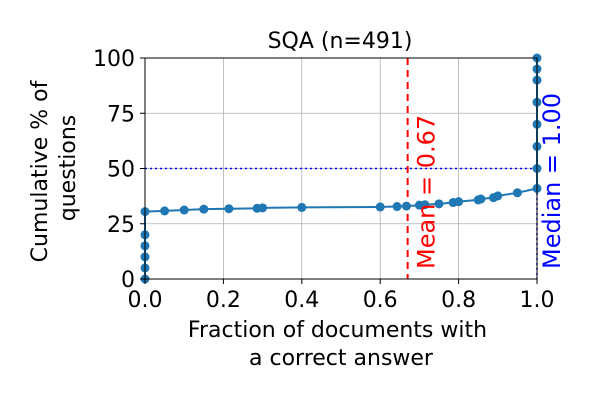 The image size is (600, 400). Describe the element at coordinates (427, 192) in the screenshot. I see `mean-label: Mean = 0.67` at that location.